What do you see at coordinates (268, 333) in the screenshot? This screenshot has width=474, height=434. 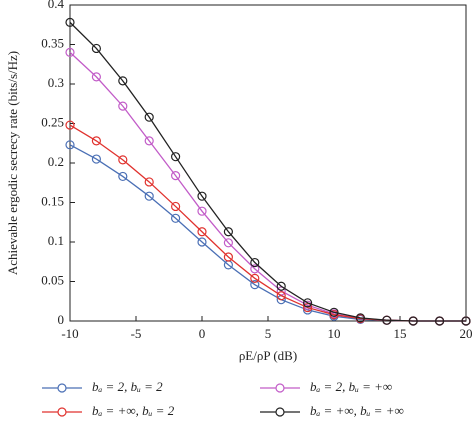 I see `x-tick-label: 5` at bounding box center [268, 333].